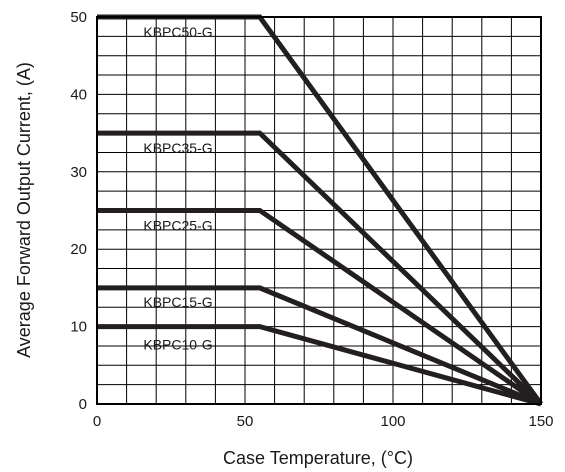 This screenshot has height=472, width=565. I want to click on x-tick-labels: 0 50 100 150, so click(323, 421).